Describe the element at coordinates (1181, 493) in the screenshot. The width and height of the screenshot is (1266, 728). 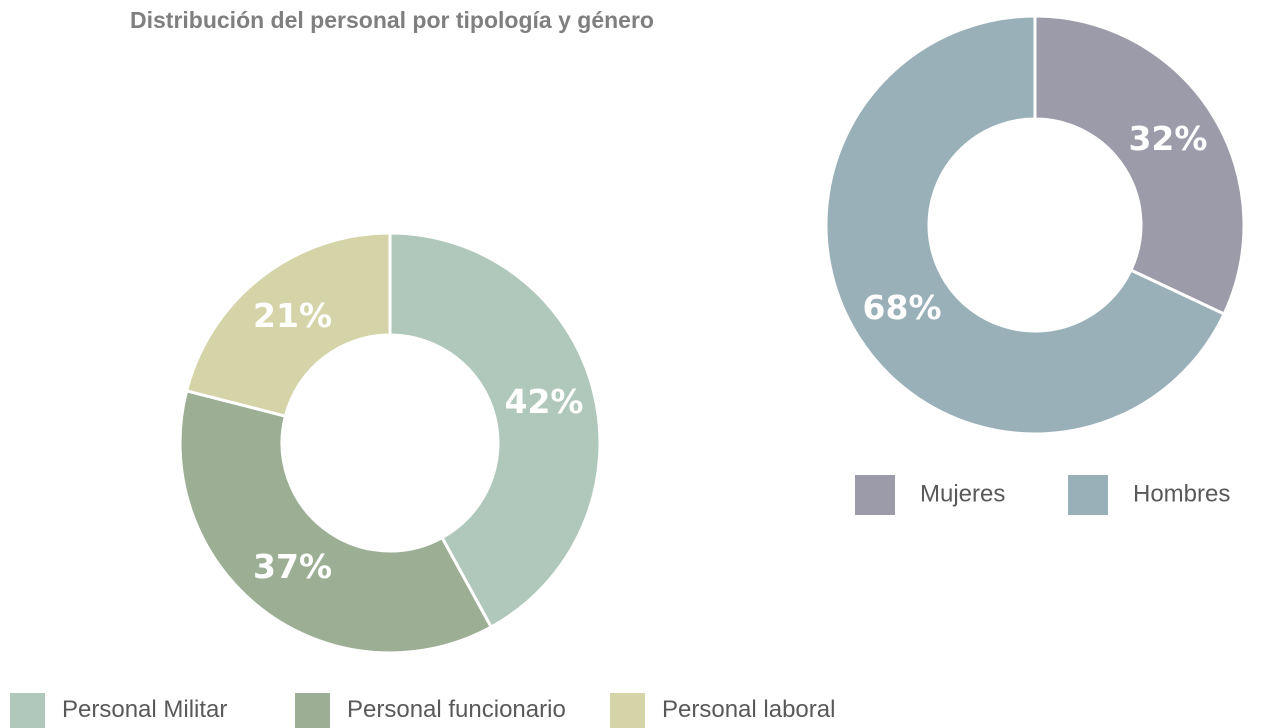
I see `legend-label: Hombres` at that location.